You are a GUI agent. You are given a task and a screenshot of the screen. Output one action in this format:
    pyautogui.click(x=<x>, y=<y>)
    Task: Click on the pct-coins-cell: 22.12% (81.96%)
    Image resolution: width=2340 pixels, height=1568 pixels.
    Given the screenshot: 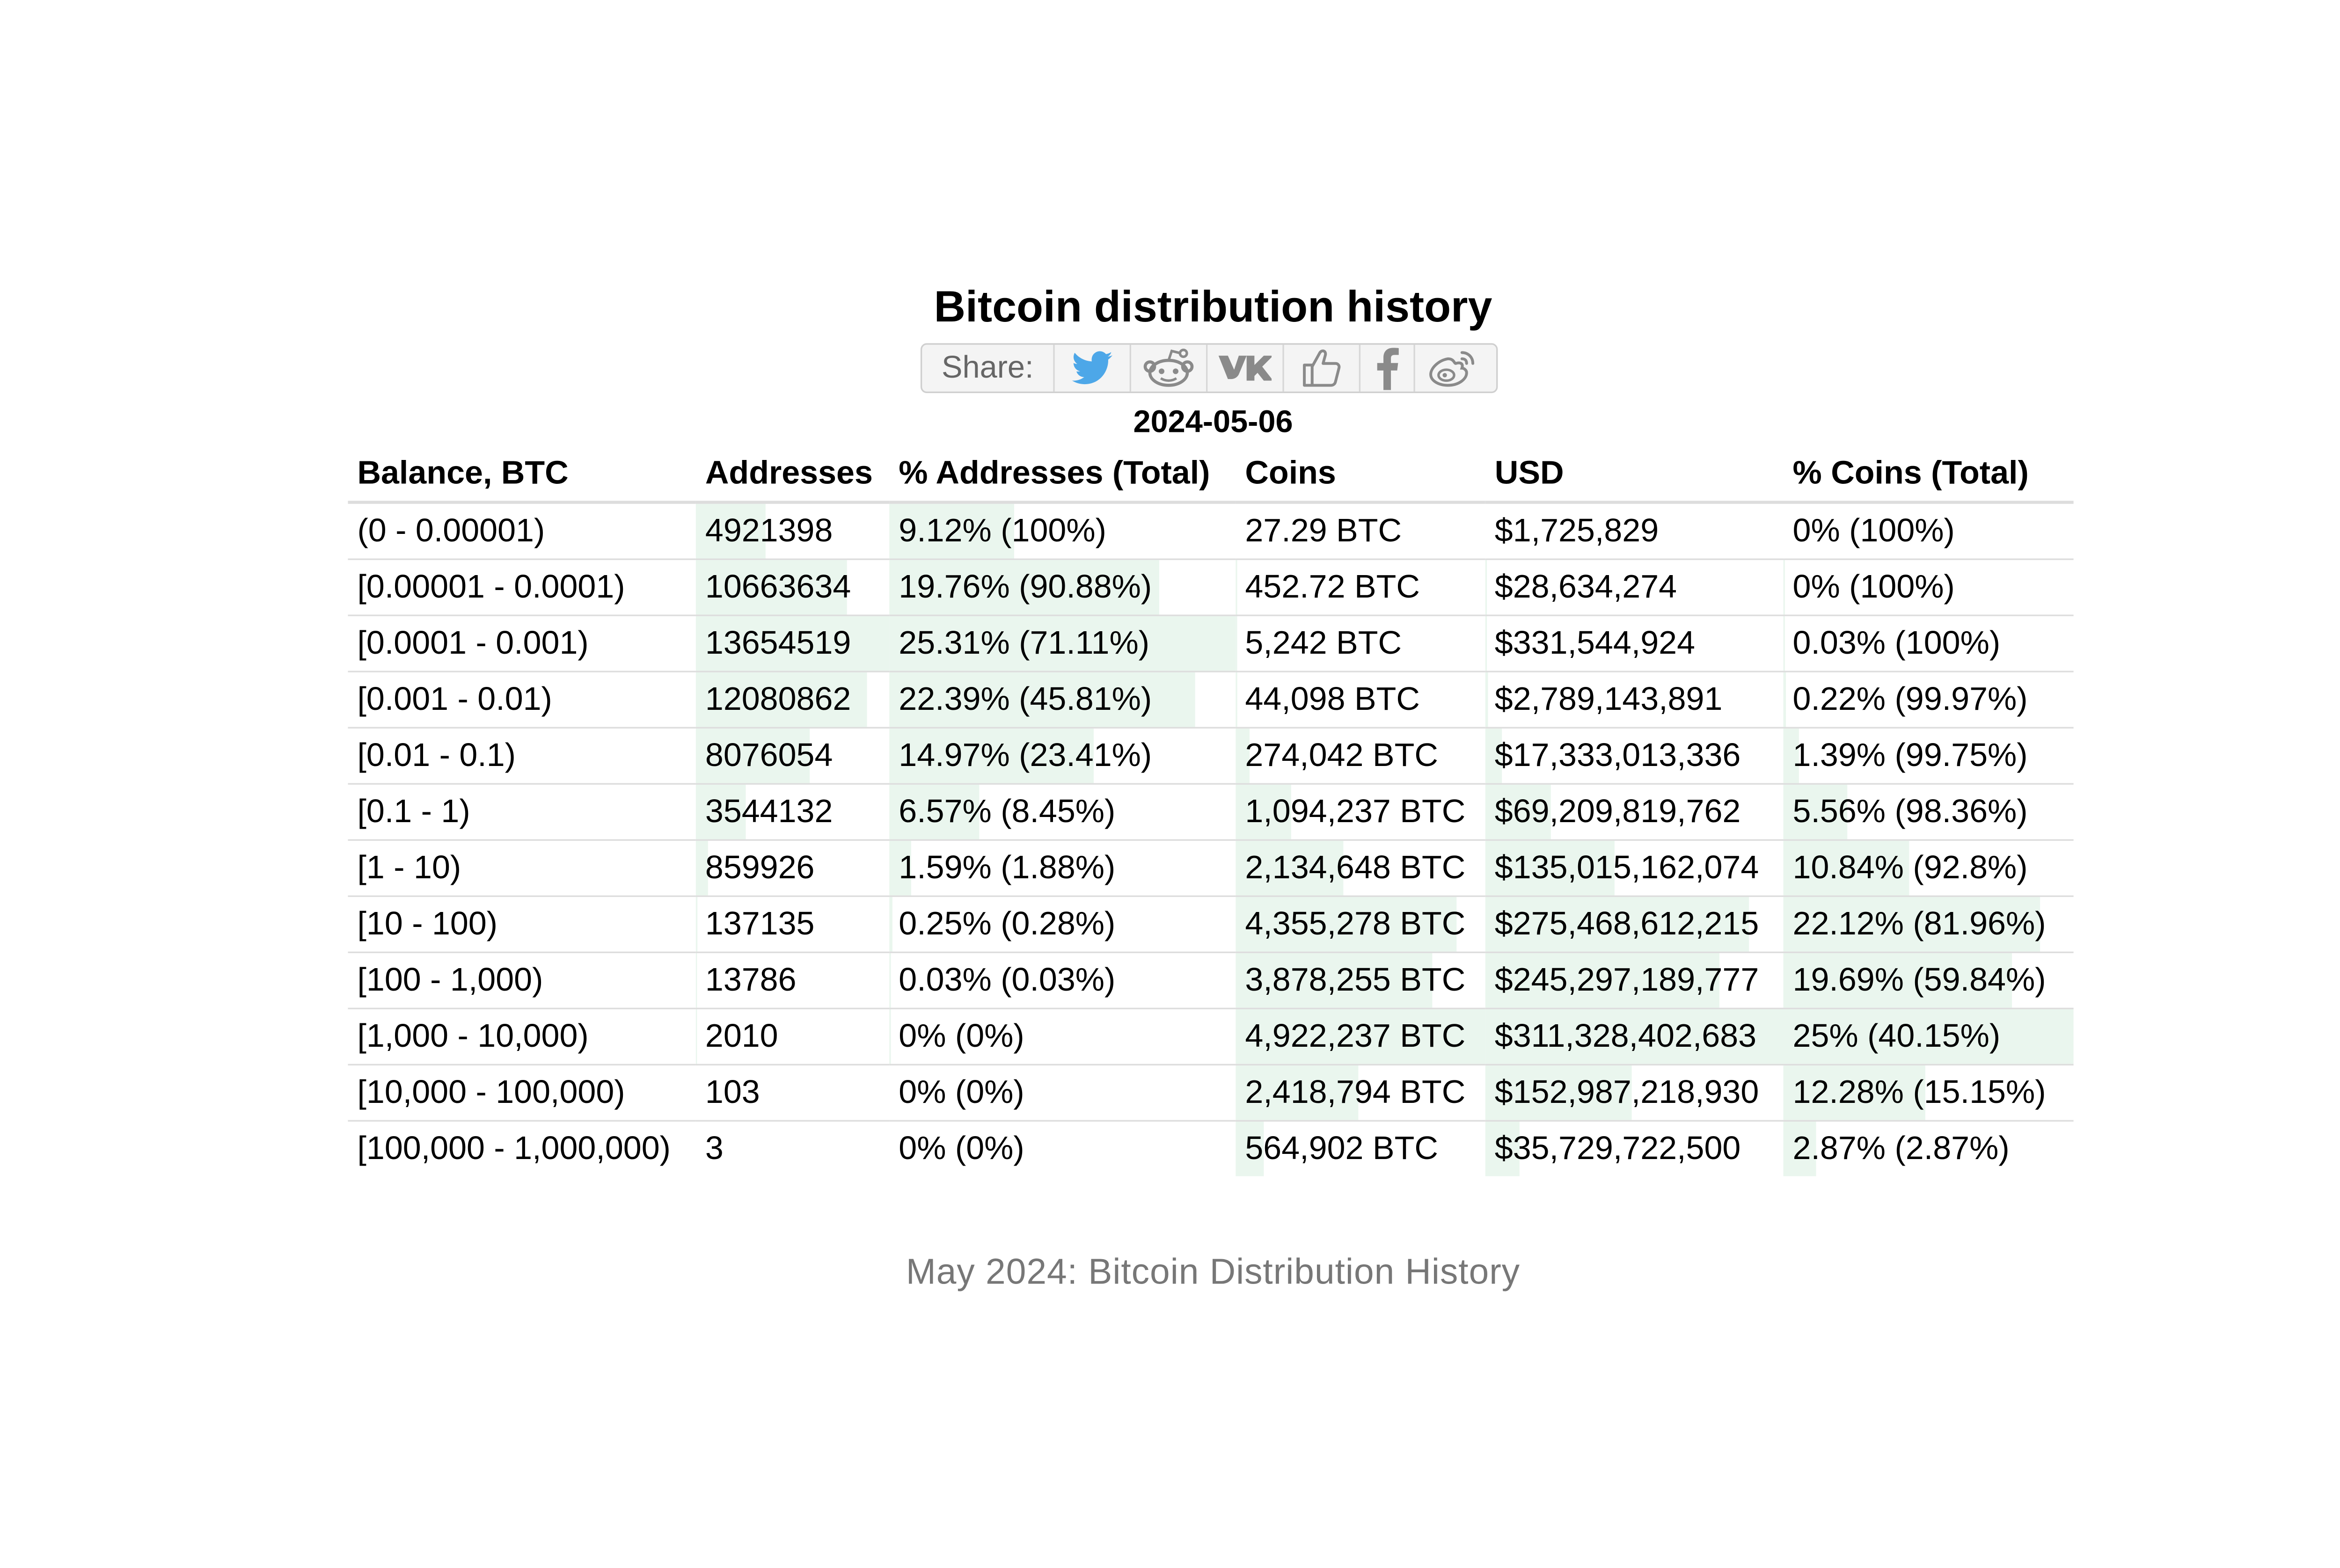 What is the action you would take?
    pyautogui.click(x=1929, y=924)
    